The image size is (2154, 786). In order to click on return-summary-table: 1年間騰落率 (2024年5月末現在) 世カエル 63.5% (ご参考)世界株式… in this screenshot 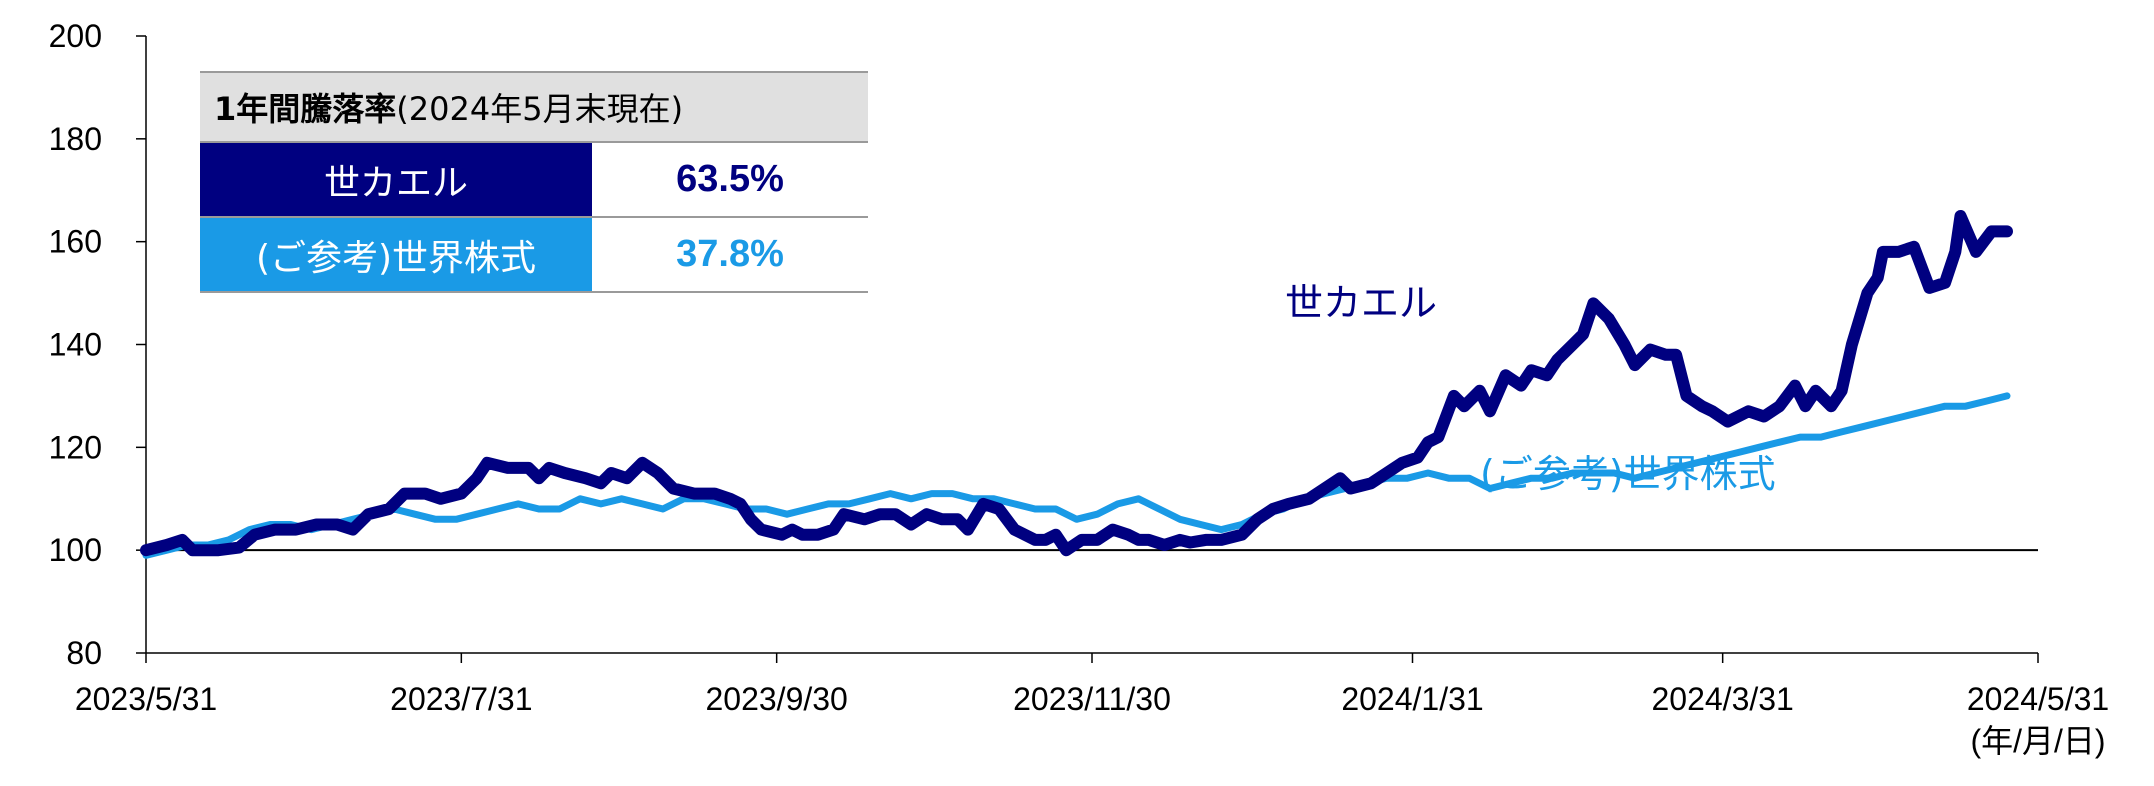, I will do `click(534, 182)`.